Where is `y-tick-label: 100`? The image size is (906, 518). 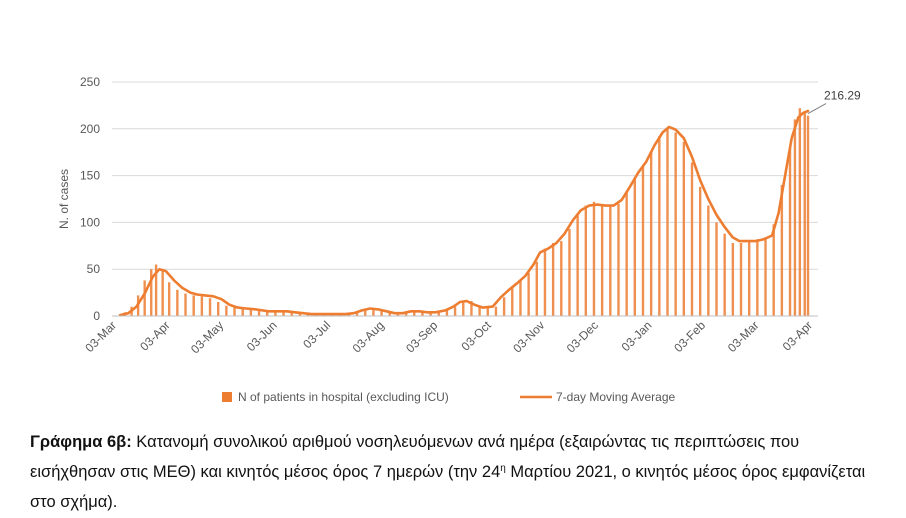 y-tick-label: 100 is located at coordinates (90, 222).